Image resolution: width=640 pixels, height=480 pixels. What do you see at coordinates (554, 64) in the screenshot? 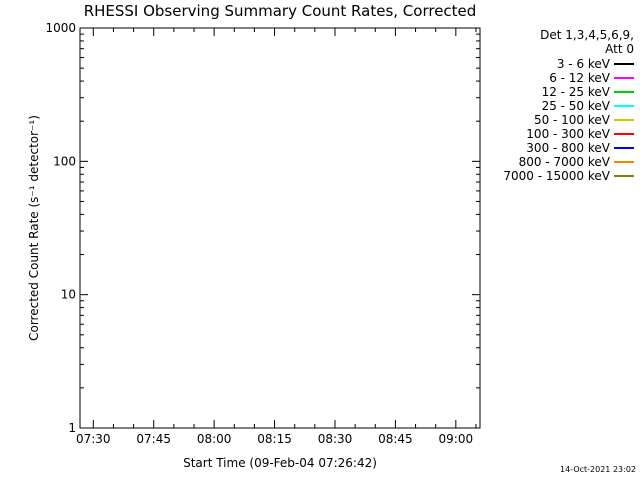
I see `legend-entry: 3 - 6 keV` at bounding box center [554, 64].